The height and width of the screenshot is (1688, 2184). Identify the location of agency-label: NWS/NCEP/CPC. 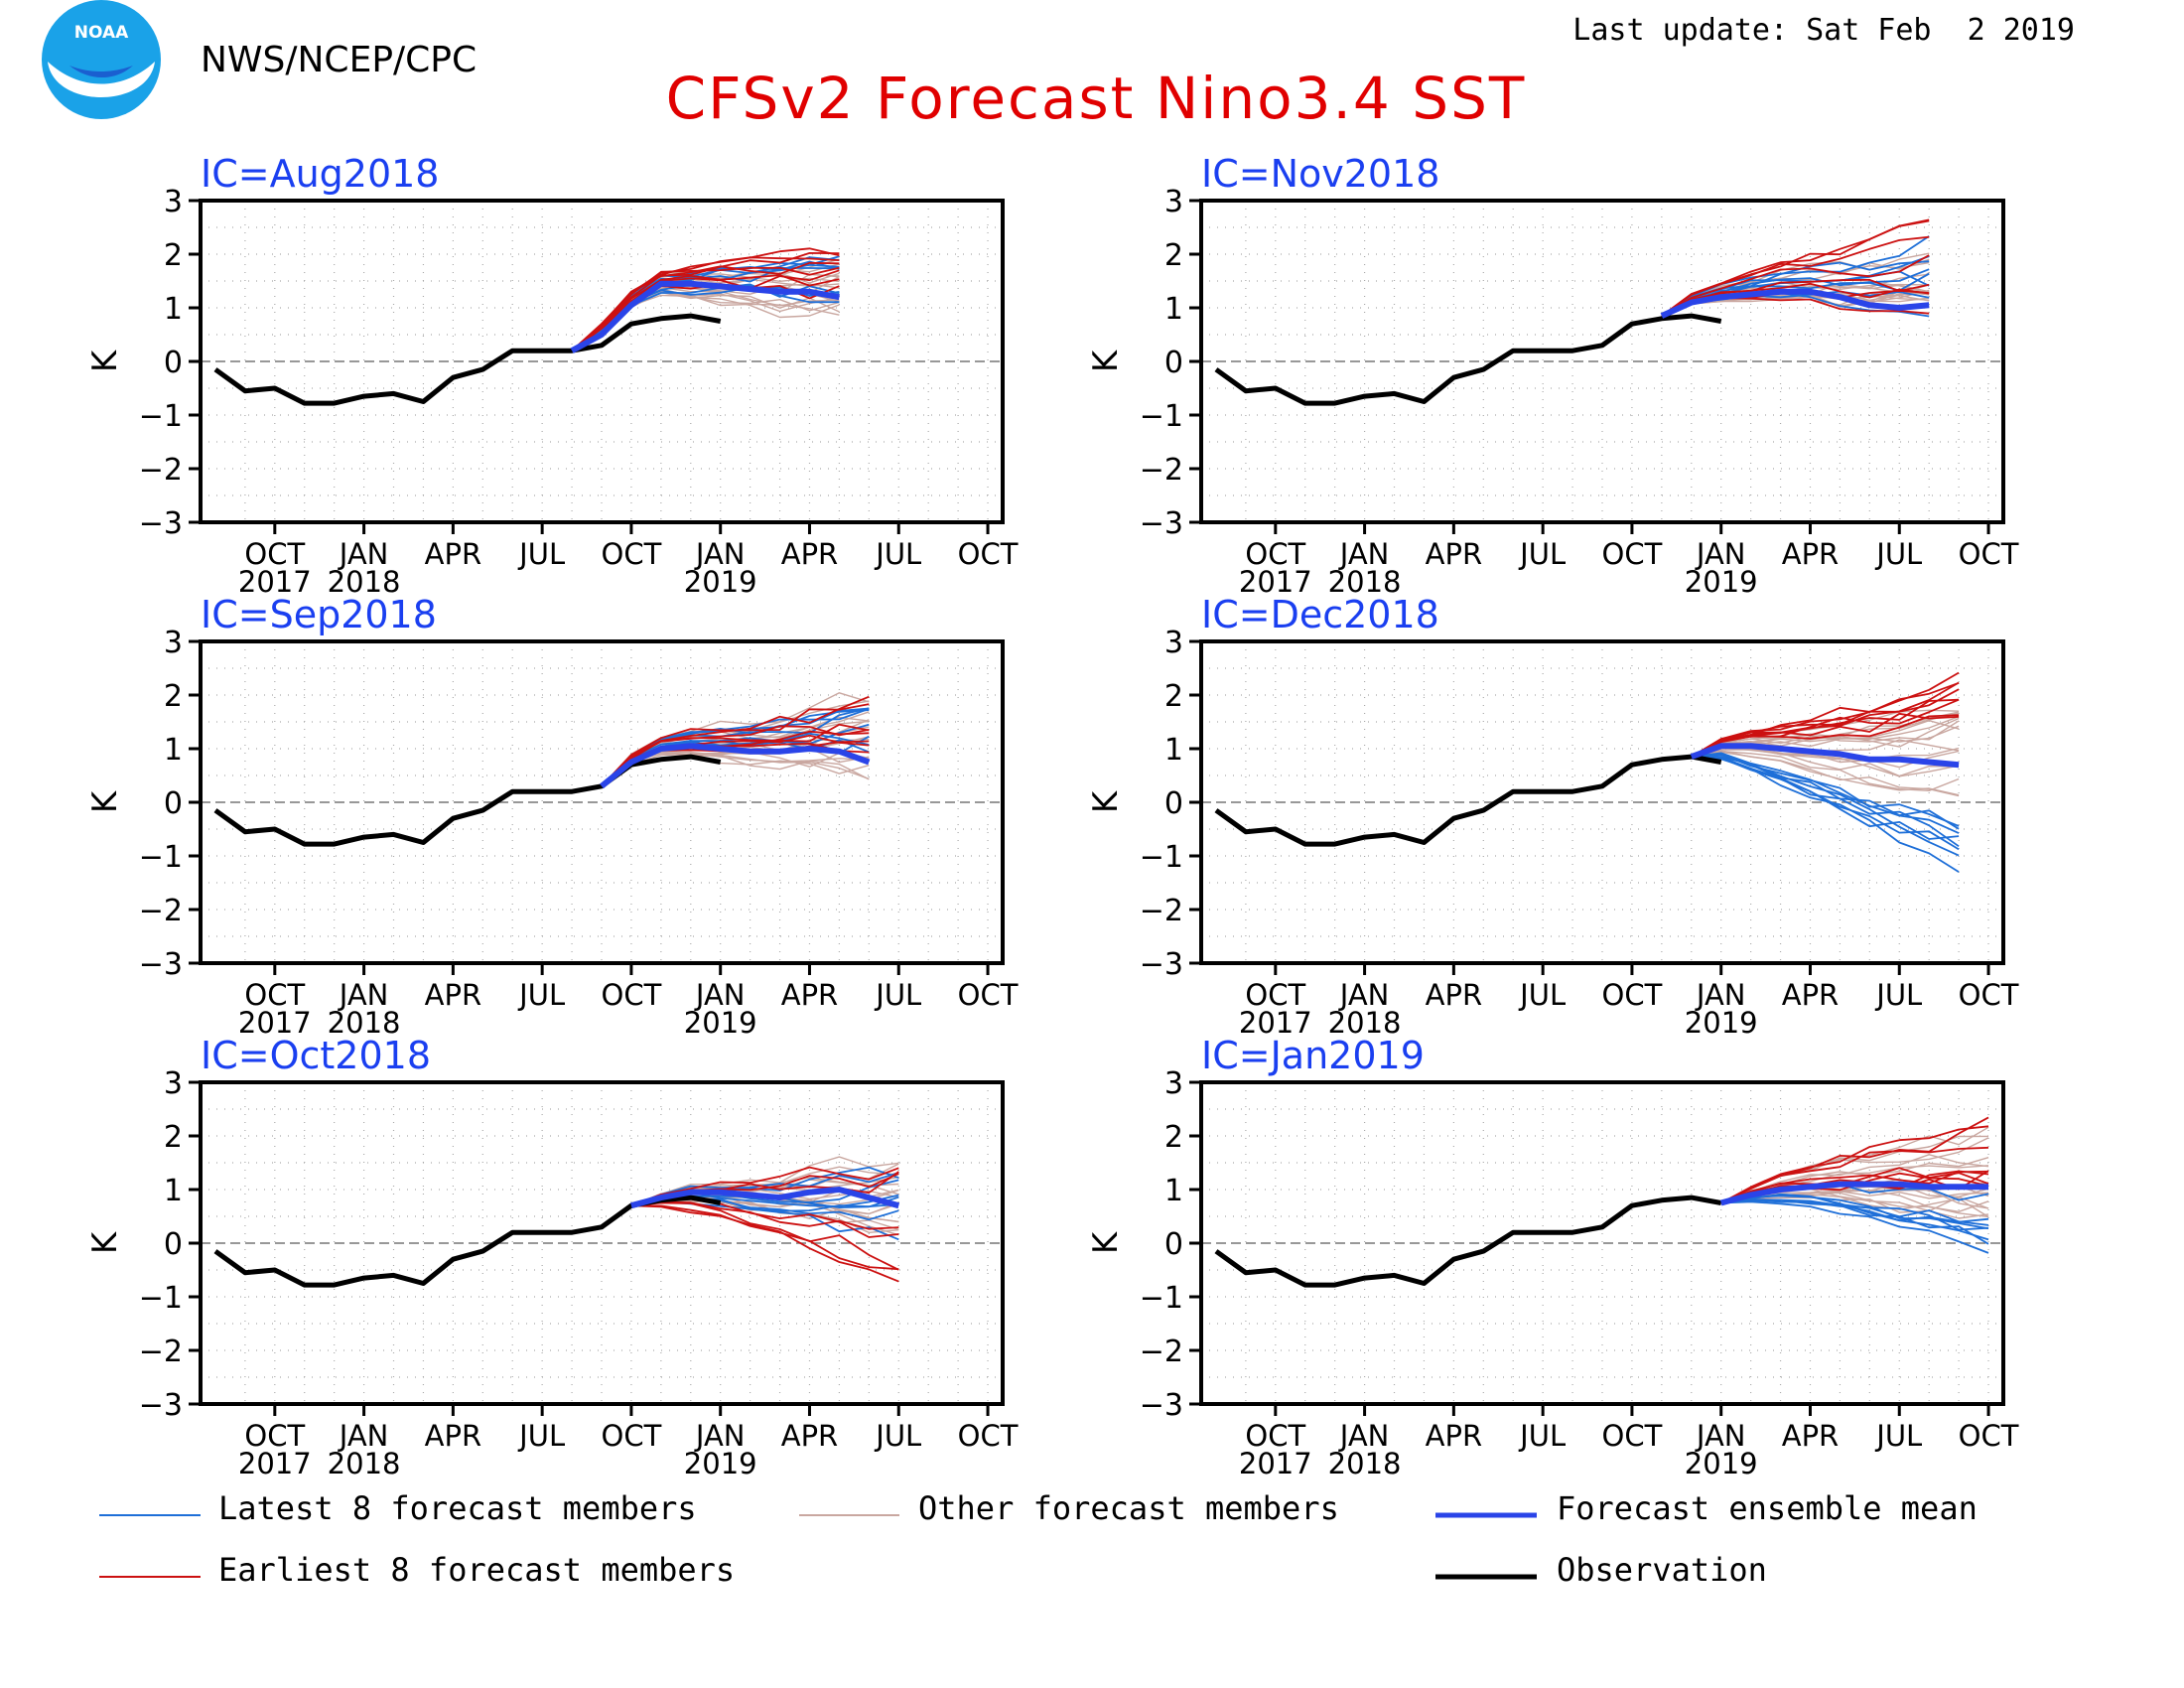
(339, 60).